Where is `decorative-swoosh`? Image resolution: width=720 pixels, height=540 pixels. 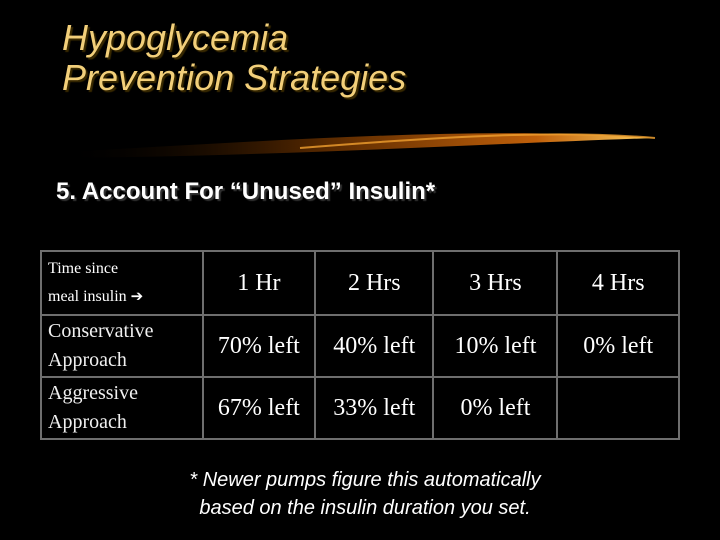
decorative-swoosh is located at coordinates (358, 145).